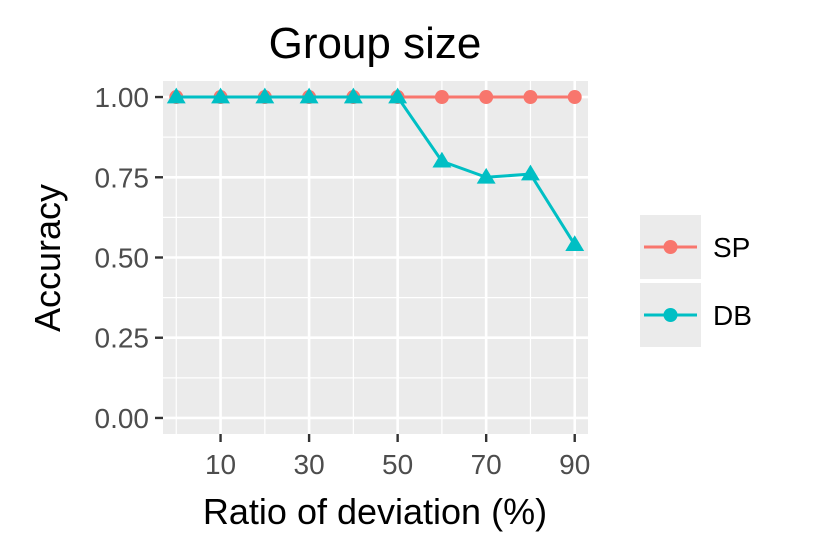 The width and height of the screenshot is (830, 554). What do you see at coordinates (309, 464) in the screenshot?
I see `x-tick-label: 30` at bounding box center [309, 464].